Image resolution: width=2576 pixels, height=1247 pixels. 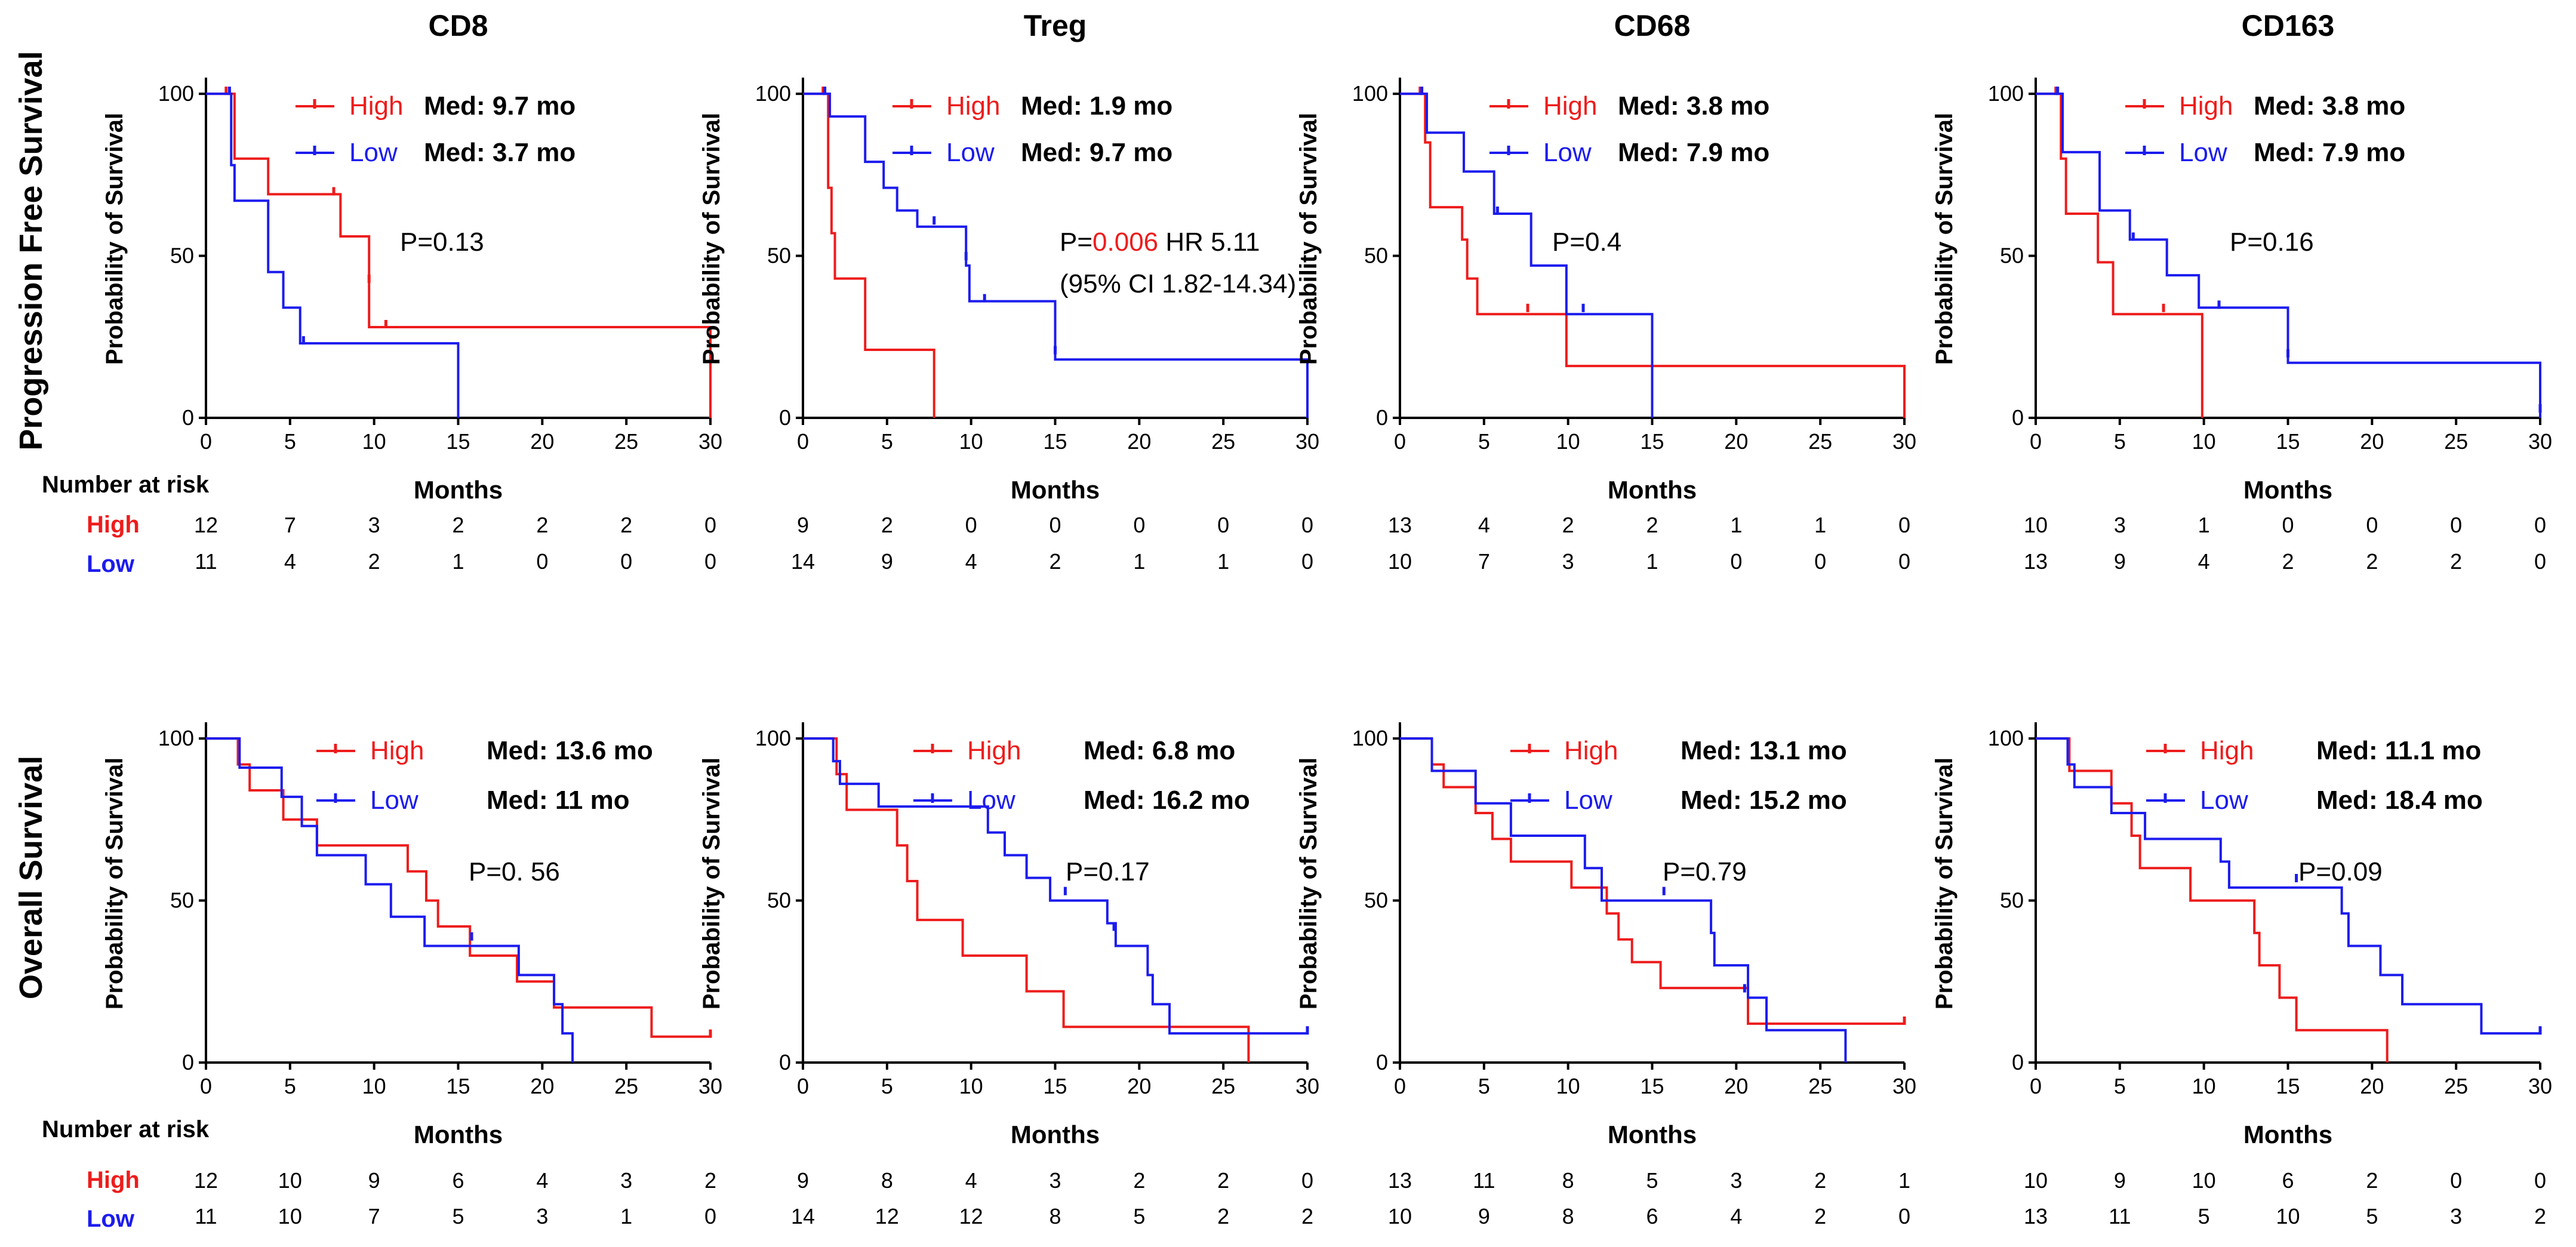 I want to click on median-high: Med: 3.8 mo, so click(x=1693, y=106).